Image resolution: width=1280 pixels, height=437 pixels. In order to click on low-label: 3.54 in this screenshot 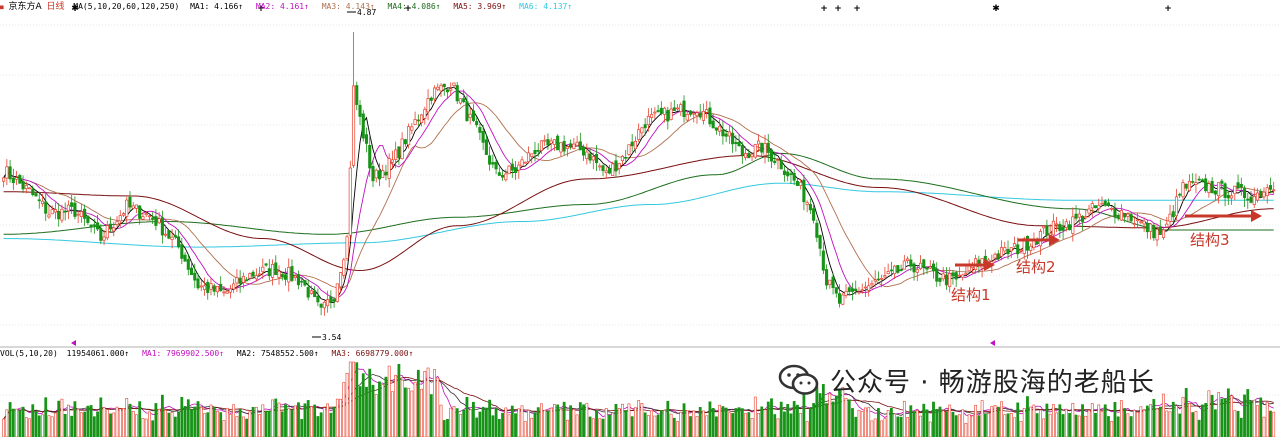, I will do `click(331, 337)`.